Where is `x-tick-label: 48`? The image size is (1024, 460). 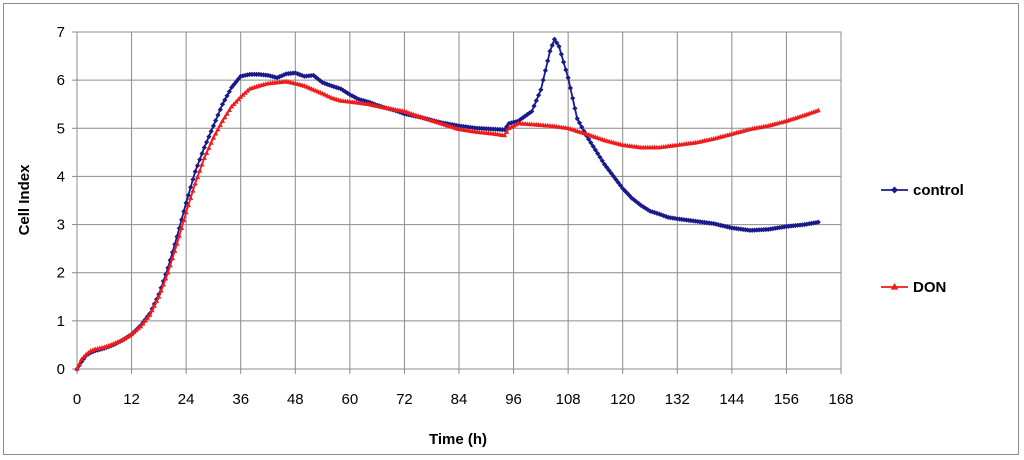 x-tick-label: 48 is located at coordinates (295, 399).